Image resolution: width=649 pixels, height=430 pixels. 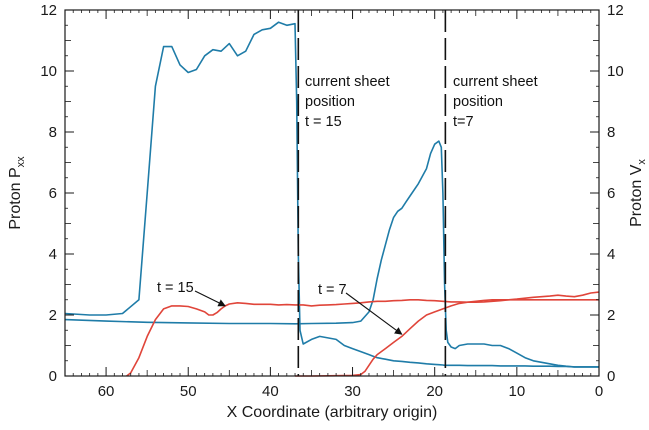 I want to click on y-left-tick-label: 8, so click(x=53, y=132).